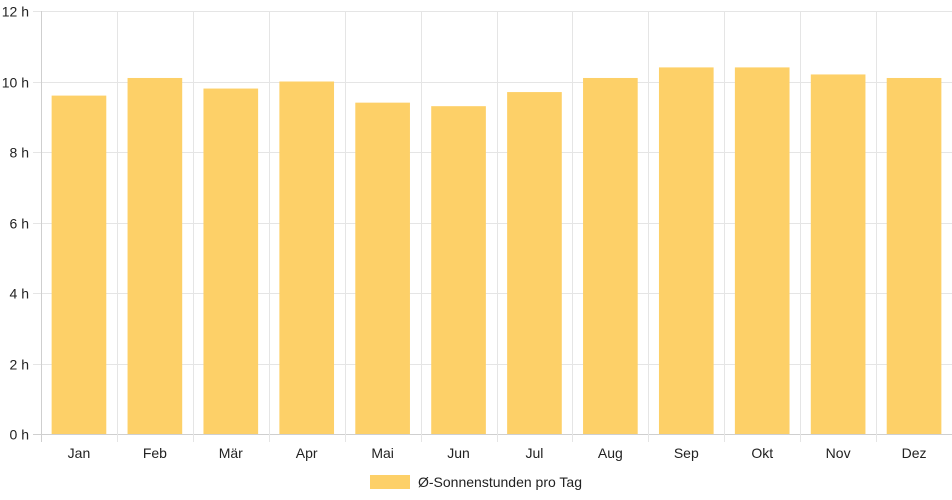  I want to click on bar-Jan, so click(79, 264).